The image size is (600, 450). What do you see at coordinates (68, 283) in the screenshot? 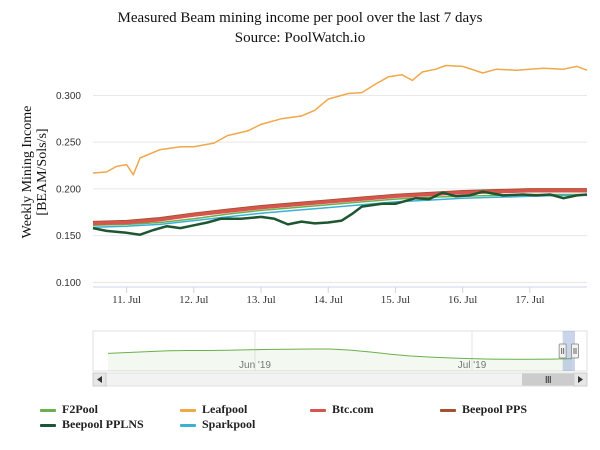
I see `y-tick-label: 0.100` at bounding box center [68, 283].